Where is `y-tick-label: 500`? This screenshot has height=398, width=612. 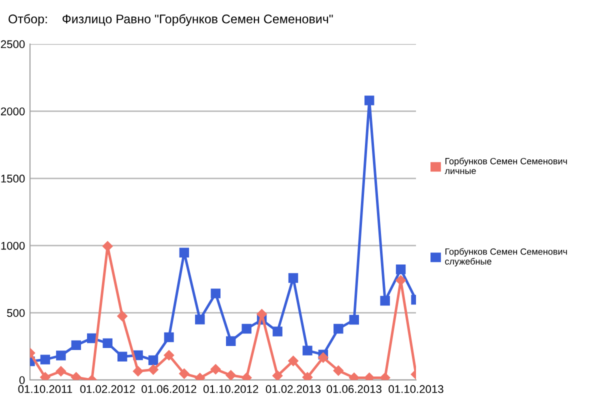 y-tick-label: 500 is located at coordinates (16, 313).